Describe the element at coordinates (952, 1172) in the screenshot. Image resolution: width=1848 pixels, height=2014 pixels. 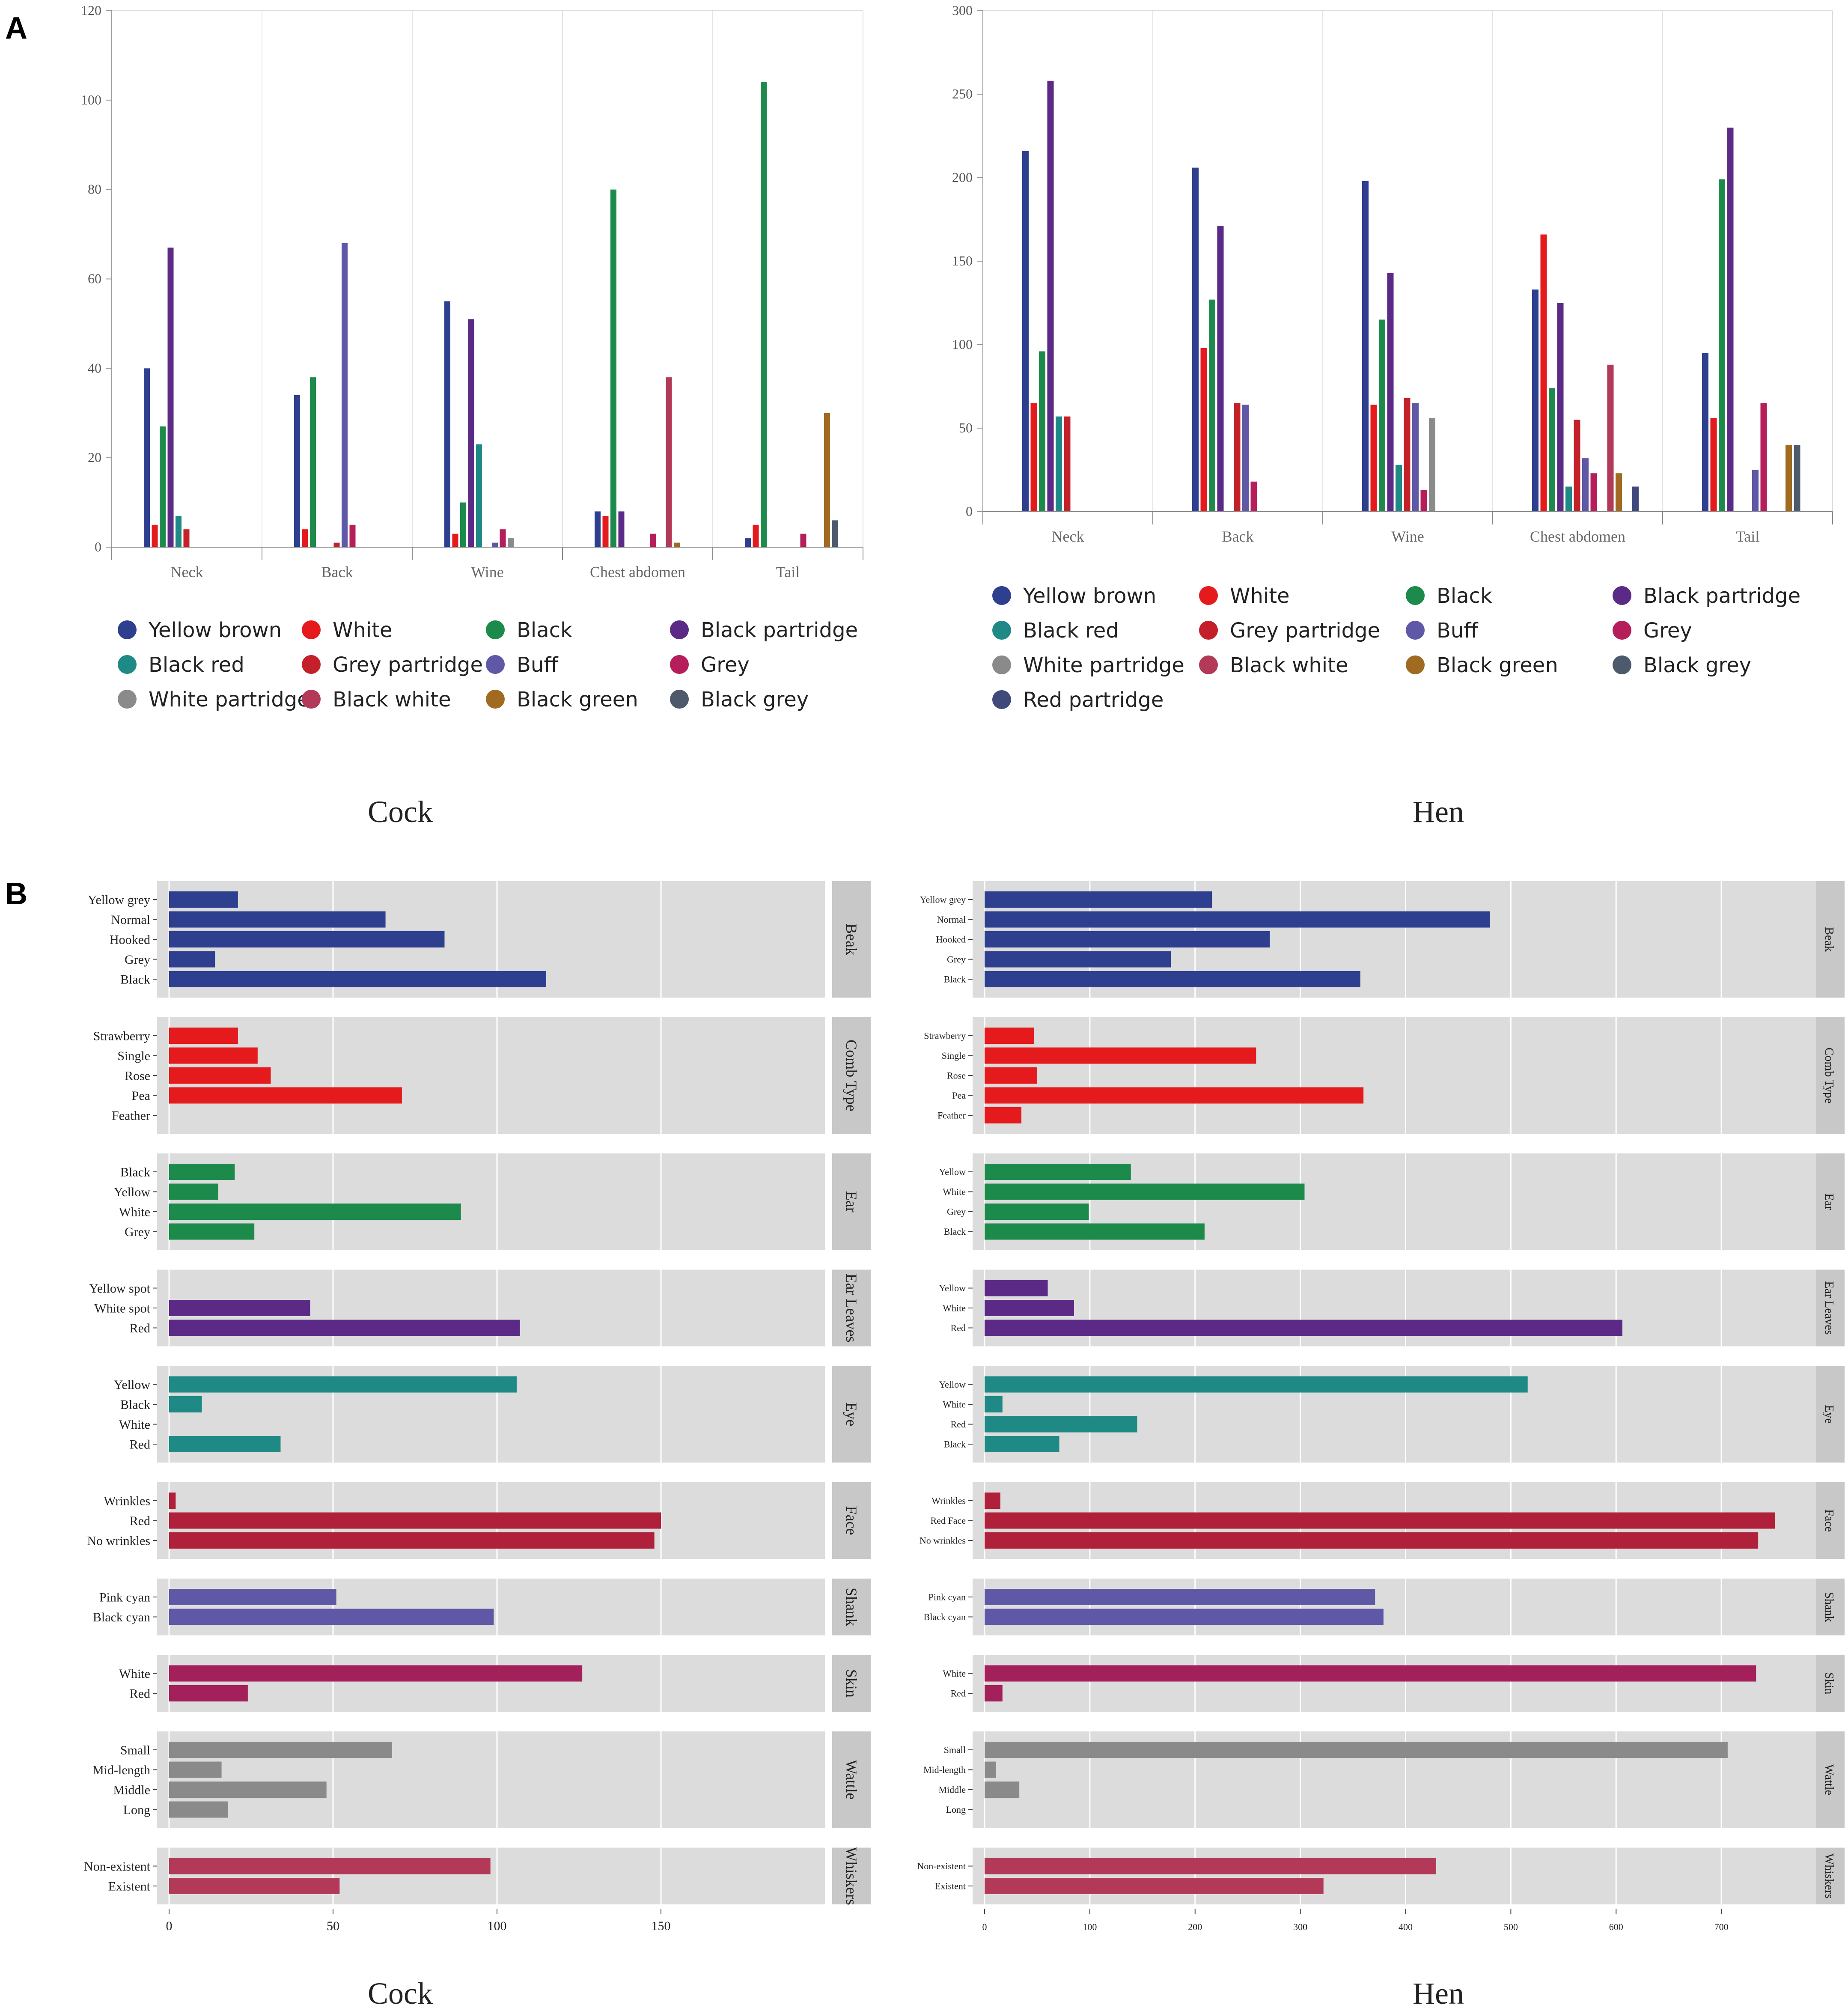
I see `y-tick-label: Yellow` at that location.